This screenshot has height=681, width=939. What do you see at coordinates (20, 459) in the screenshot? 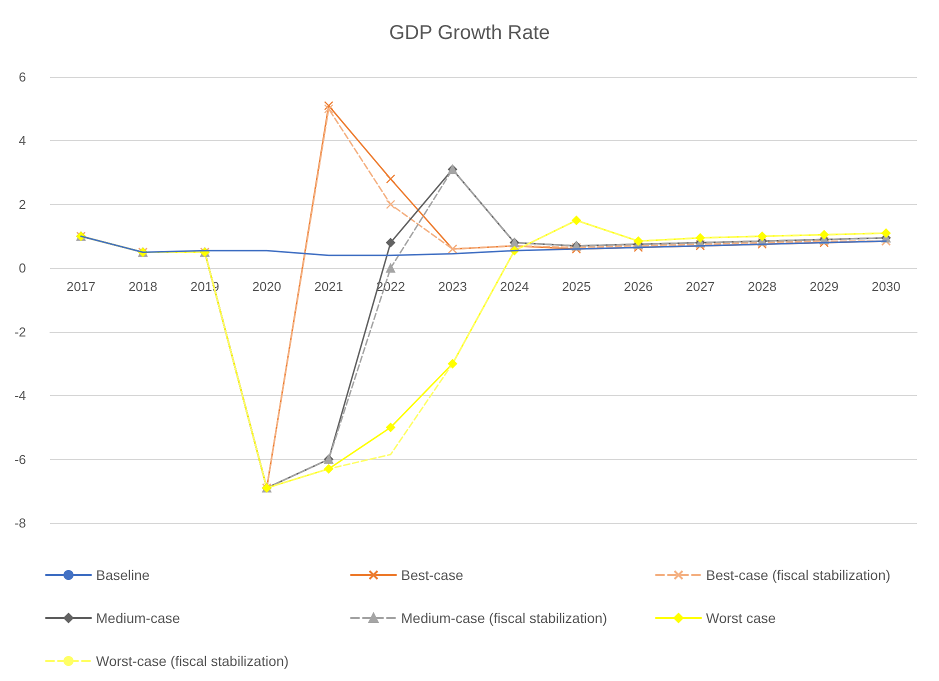
I see `y-tick-label: -6` at bounding box center [20, 459].